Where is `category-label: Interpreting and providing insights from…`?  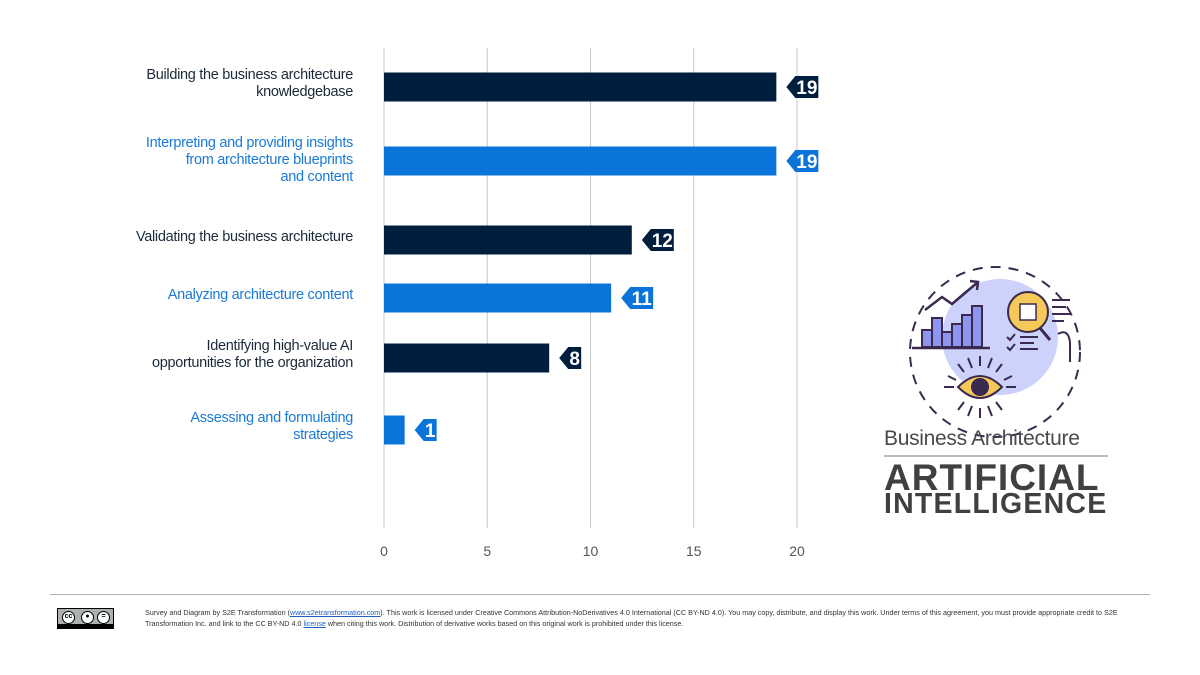
category-label: Interpreting and providing insights from… is located at coordinates (249, 159).